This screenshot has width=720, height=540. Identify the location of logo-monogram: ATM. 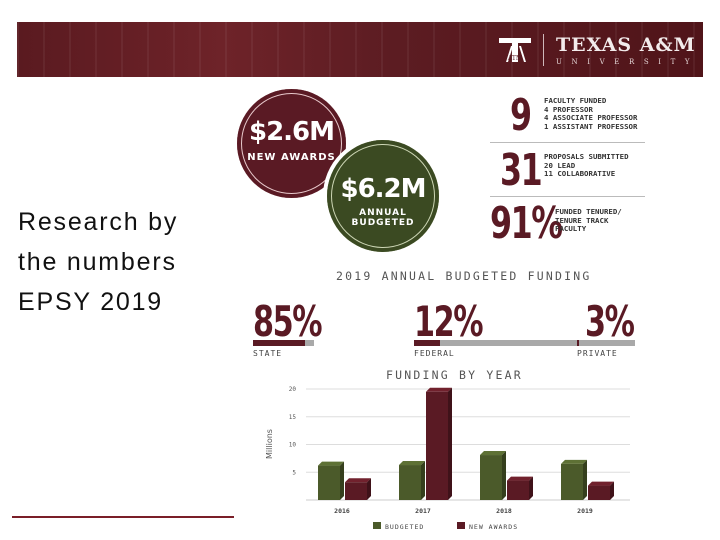
(514, 58).